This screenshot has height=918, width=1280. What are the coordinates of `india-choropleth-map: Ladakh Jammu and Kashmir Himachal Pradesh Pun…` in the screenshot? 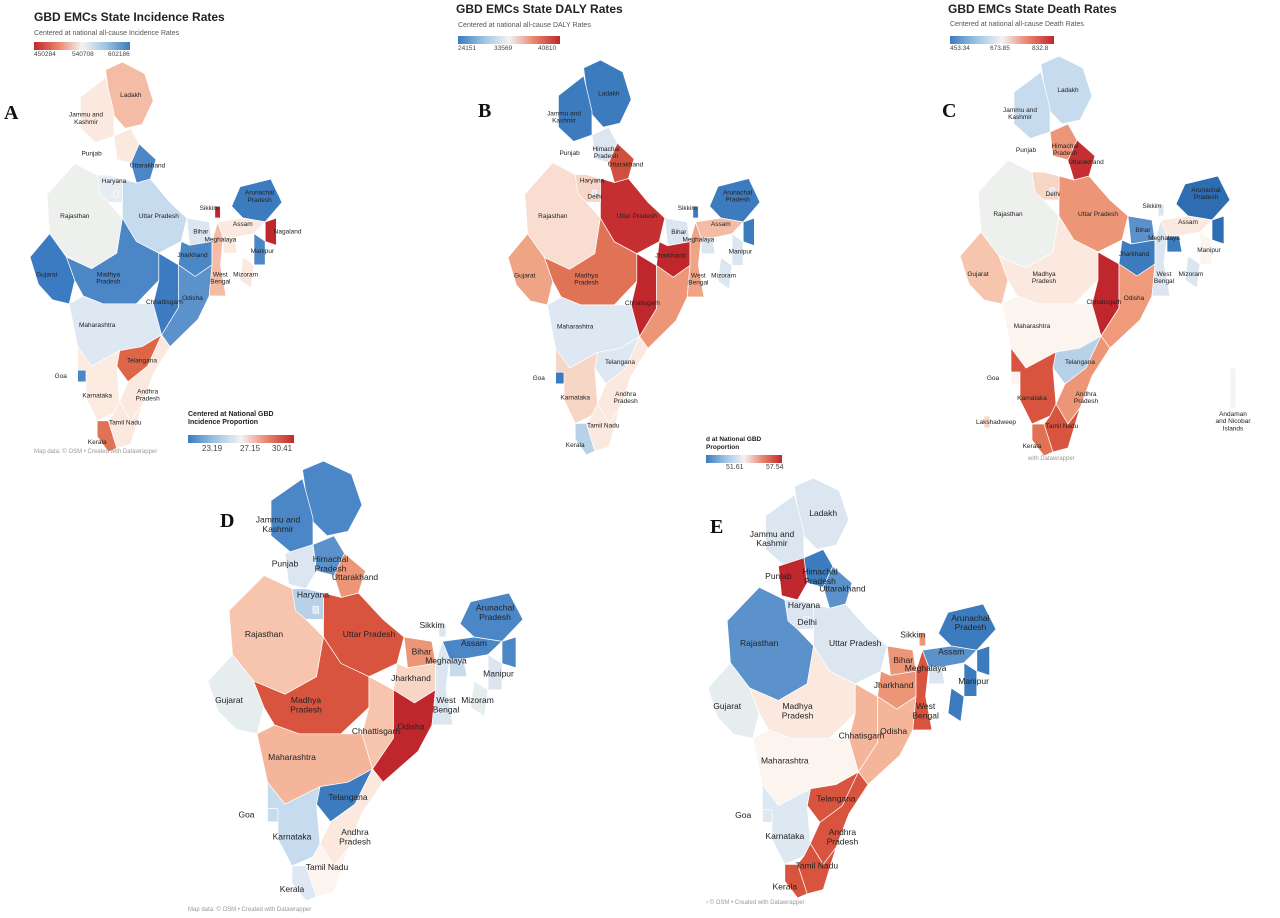 It's located at (634, 257).